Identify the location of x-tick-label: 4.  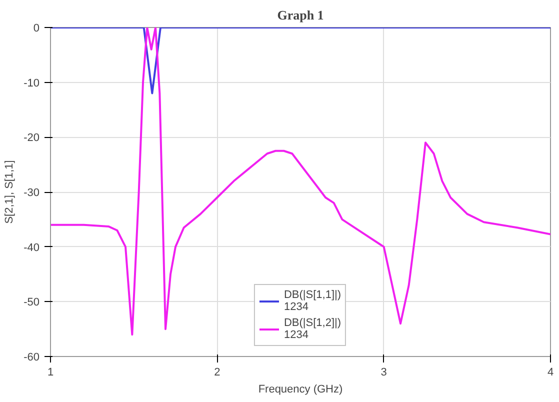
(550, 372).